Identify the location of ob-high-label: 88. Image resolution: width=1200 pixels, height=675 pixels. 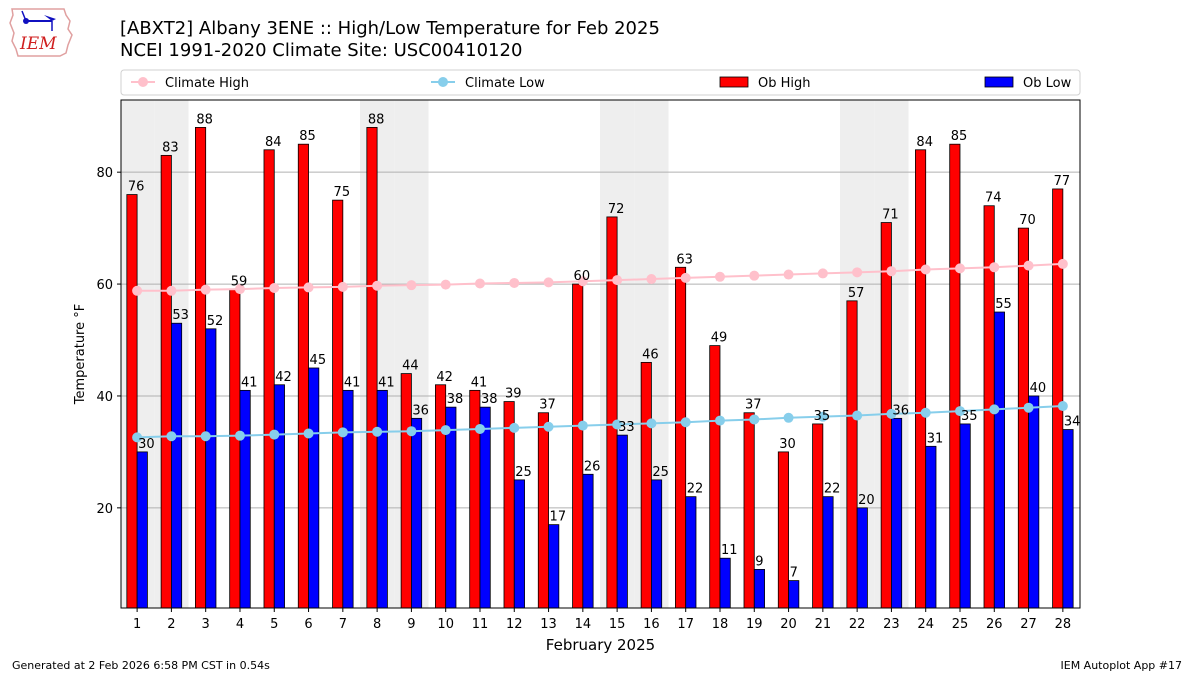
(376, 119).